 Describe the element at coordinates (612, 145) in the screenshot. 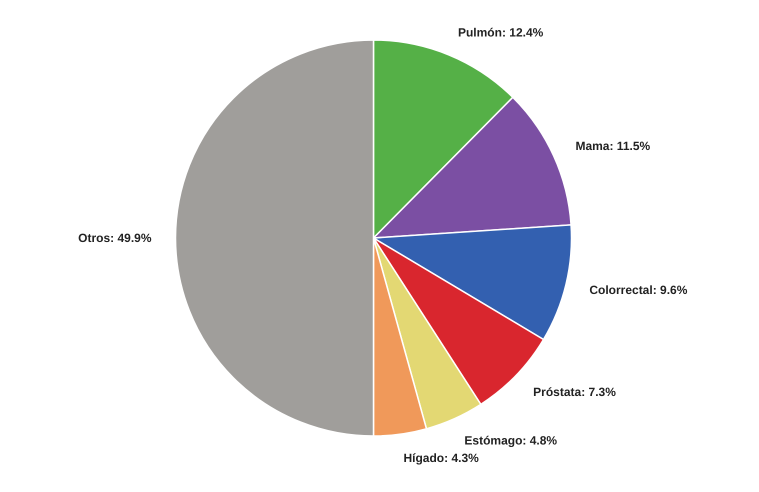

I see `slice-label: Mama: 11.5%` at that location.